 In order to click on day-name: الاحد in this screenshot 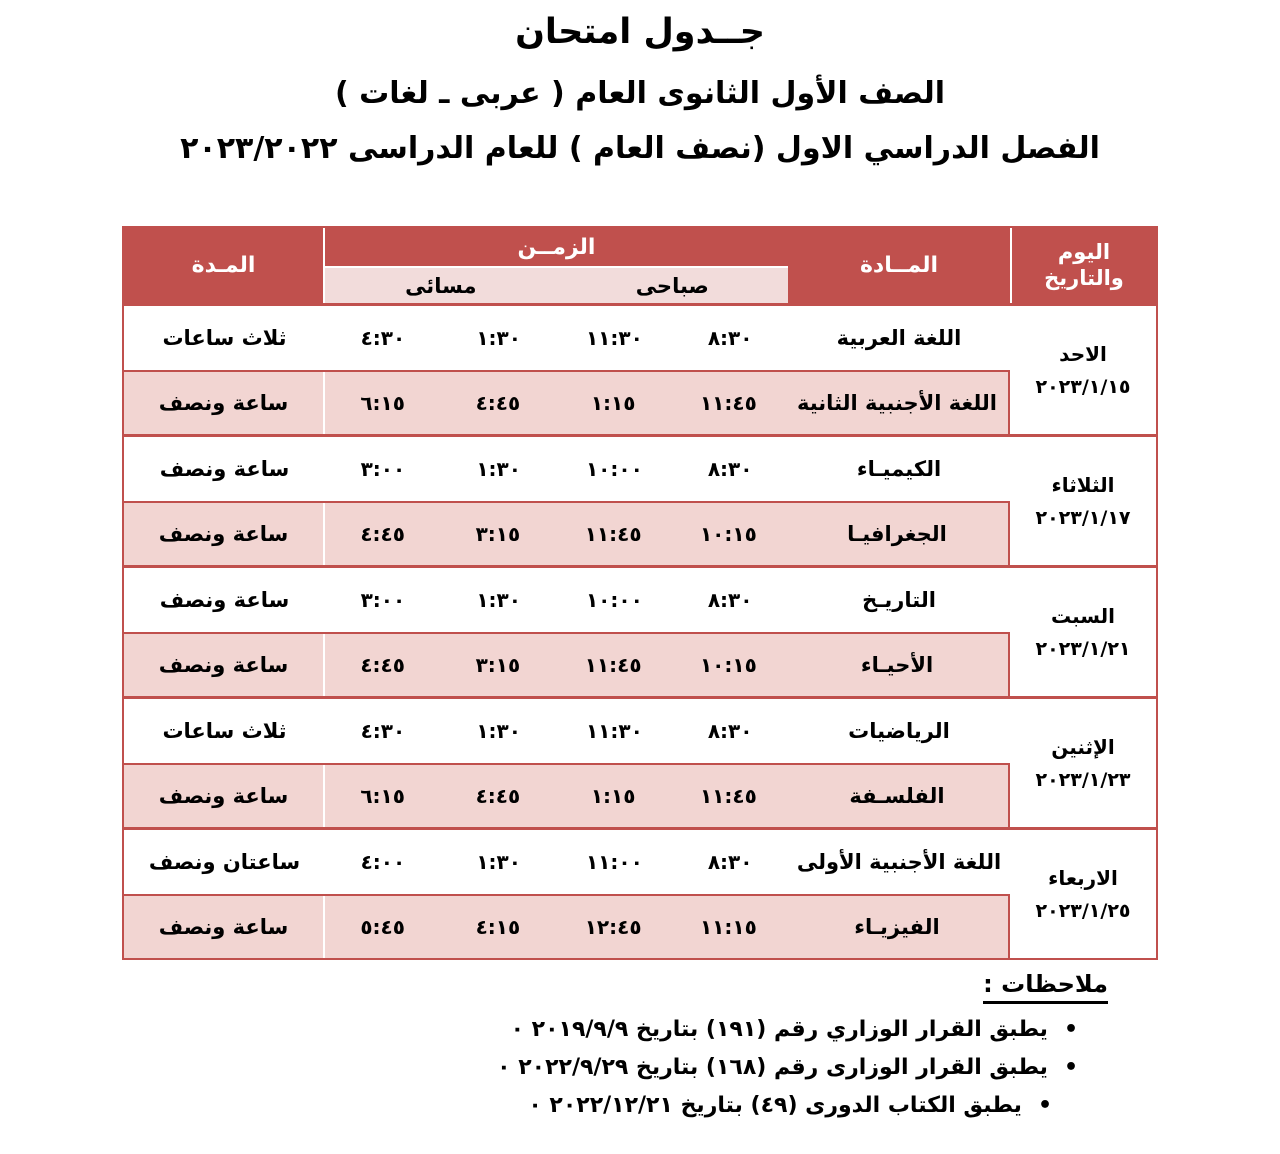, I will do `click(1083, 354)`.